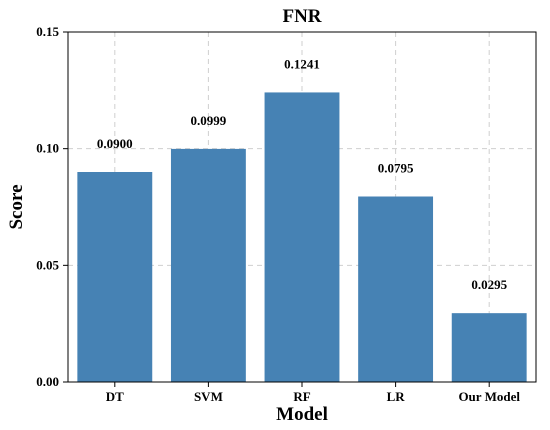  What do you see at coordinates (208, 265) in the screenshot?
I see `bar-svm` at bounding box center [208, 265].